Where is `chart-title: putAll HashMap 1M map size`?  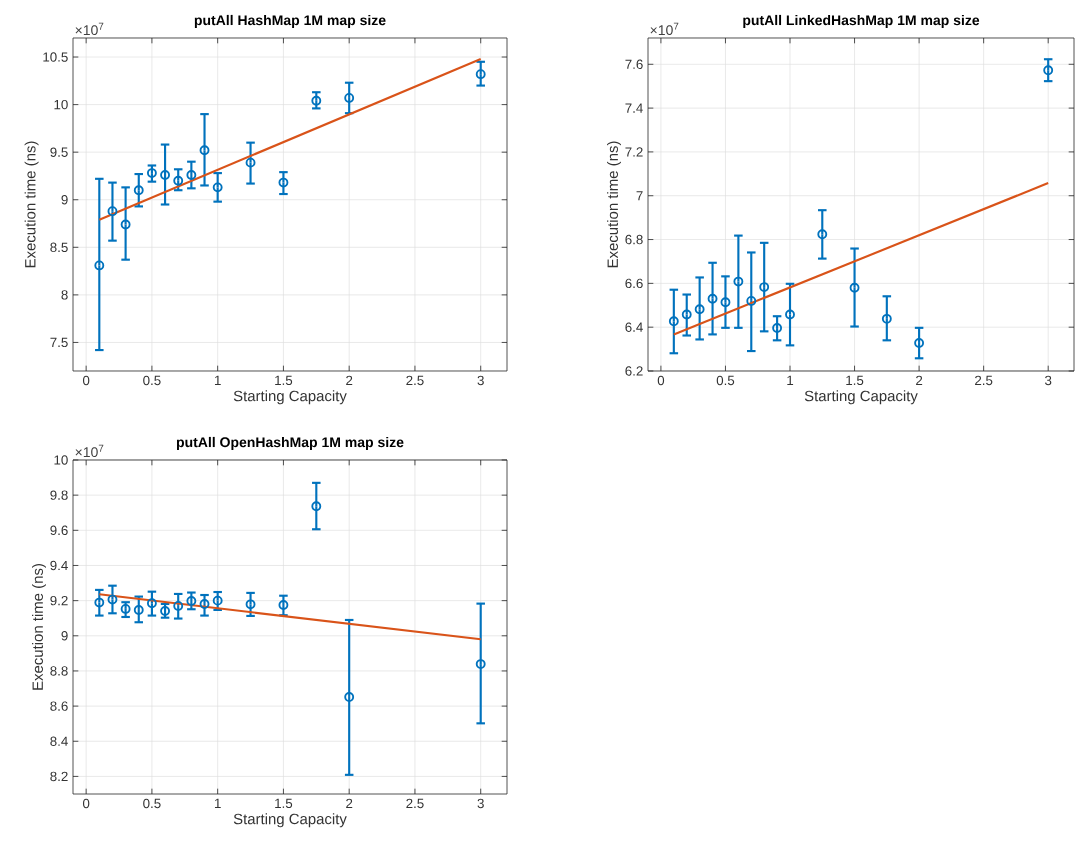 chart-title: putAll HashMap 1M map size is located at coordinates (290, 21).